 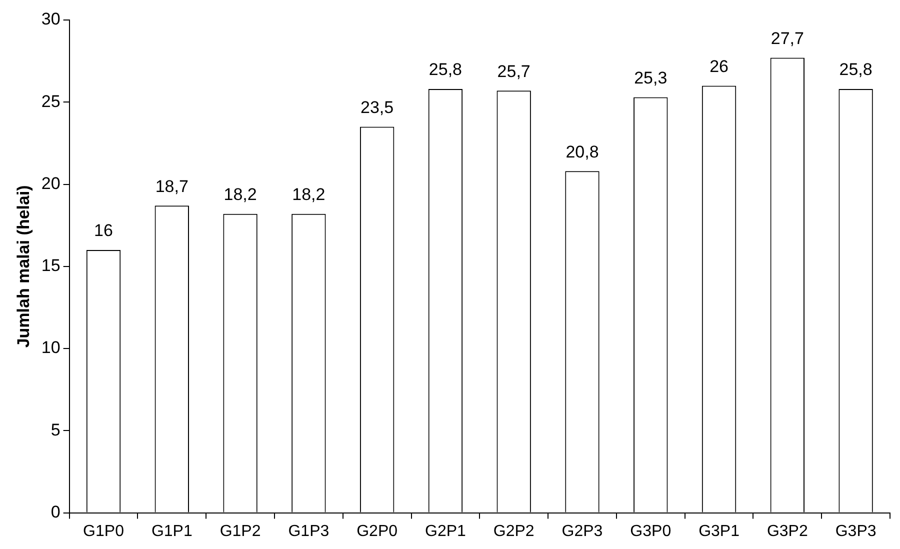 I want to click on y-tick-label: 25, so click(x=50, y=101).